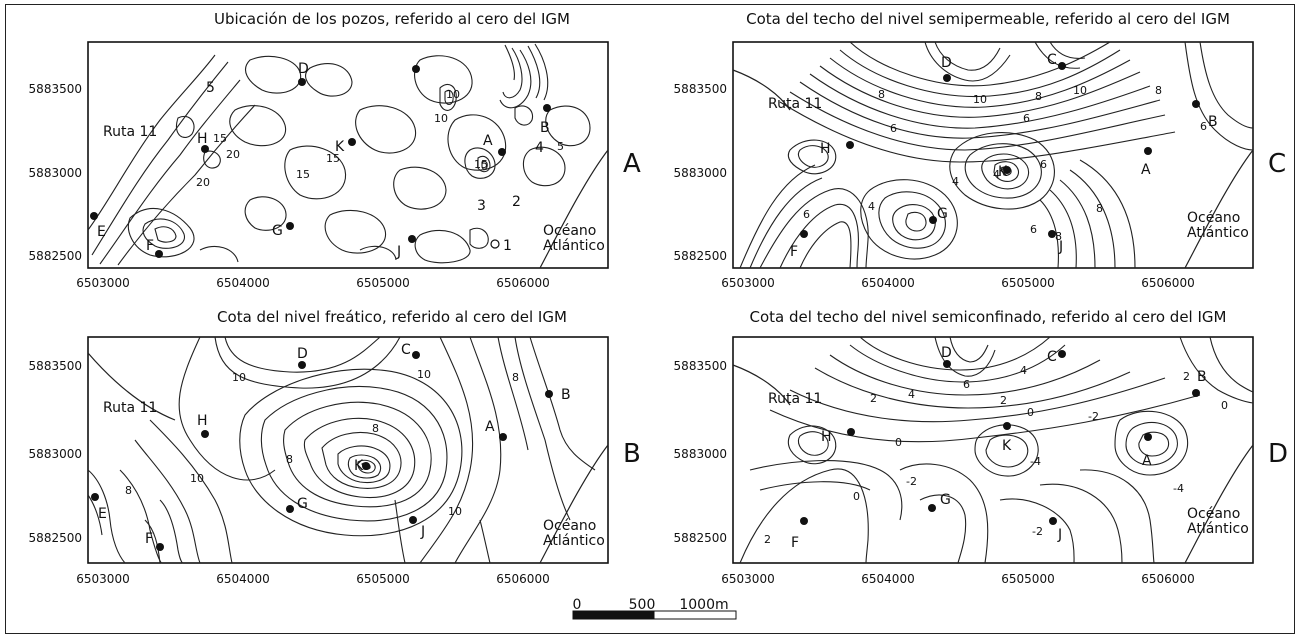 The image size is (1300, 639). What do you see at coordinates (1277, 164) in the screenshot?
I see `panel-c-letter: C` at bounding box center [1277, 164].